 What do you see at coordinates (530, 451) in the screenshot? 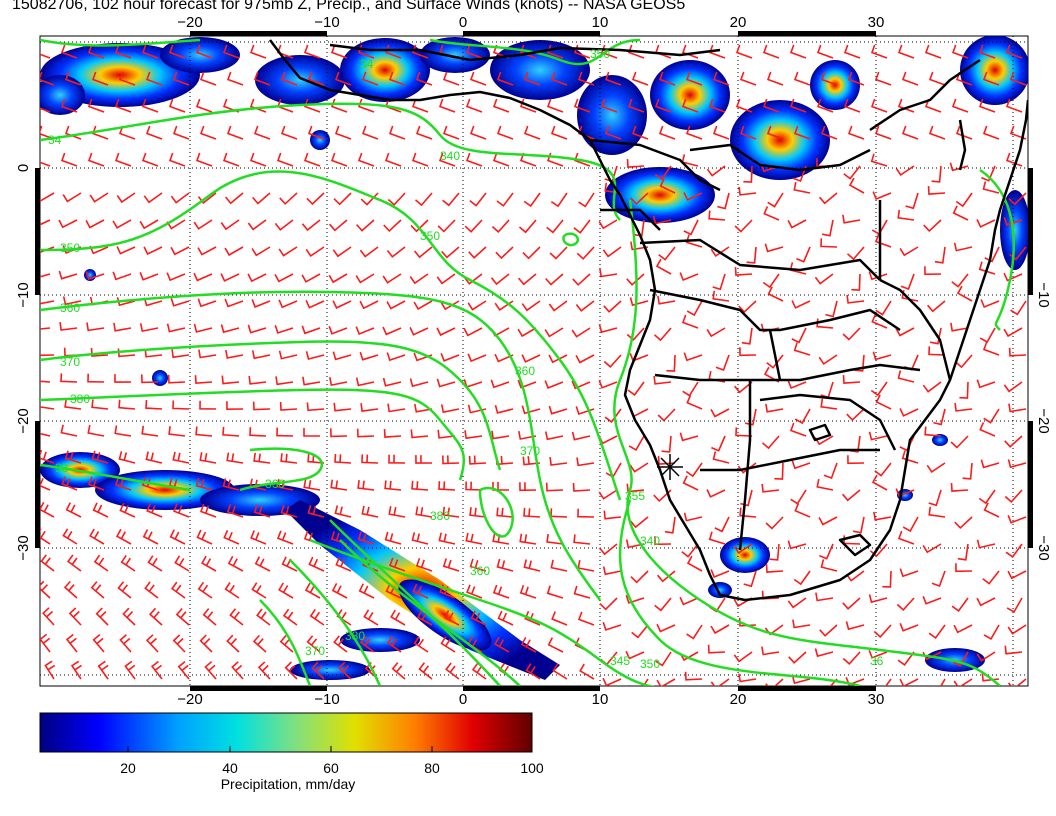
I see `contour-label: 370` at bounding box center [530, 451].